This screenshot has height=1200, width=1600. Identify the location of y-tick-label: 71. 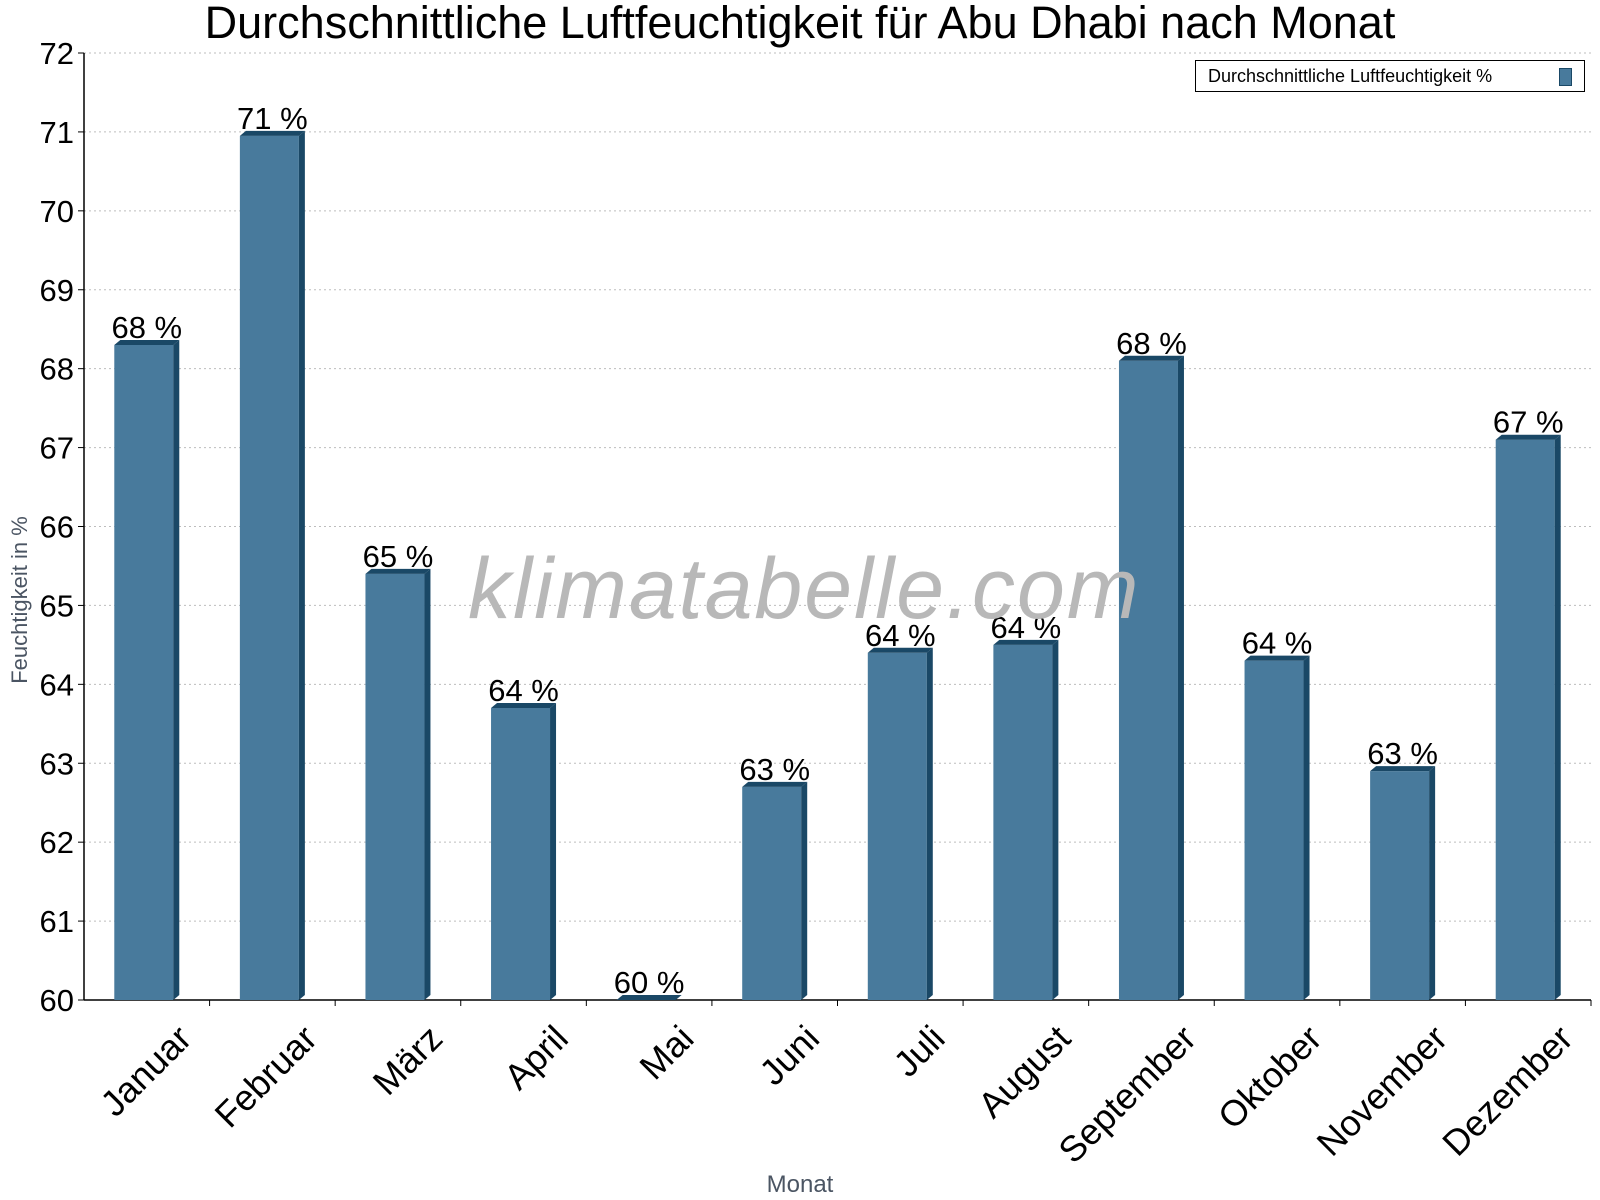
(57, 132).